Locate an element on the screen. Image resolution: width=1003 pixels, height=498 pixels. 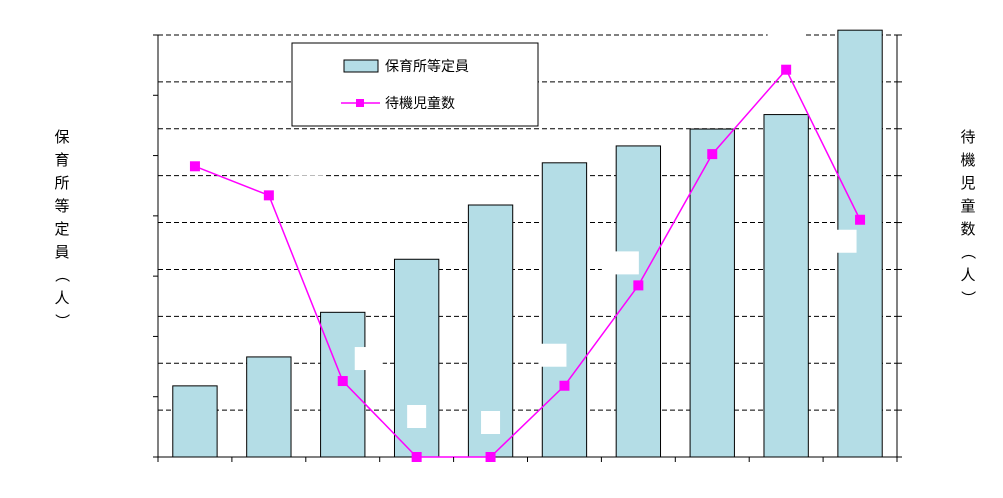
bar-H22 is located at coordinates (195, 421).